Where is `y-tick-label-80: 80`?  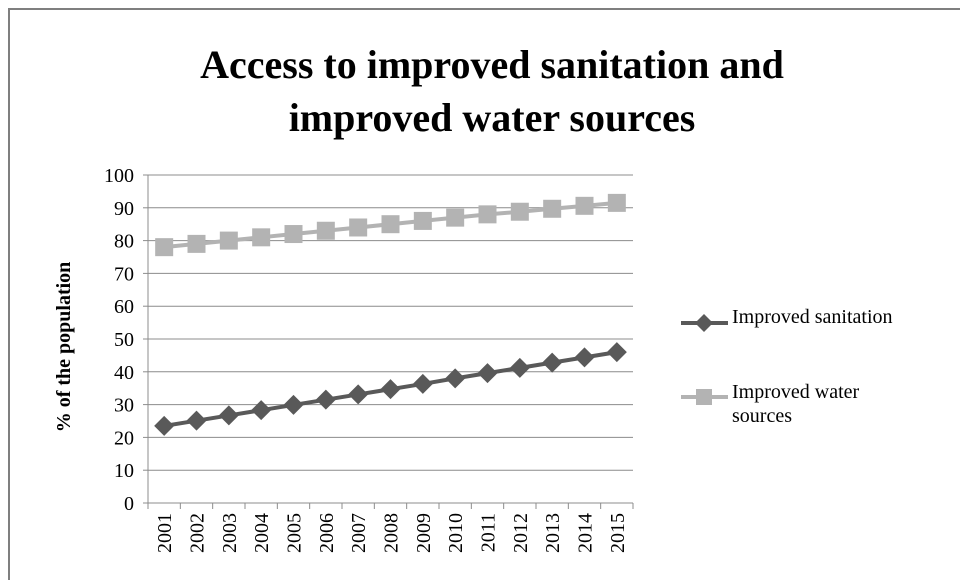
y-tick-label-80: 80 is located at coordinates (124, 242).